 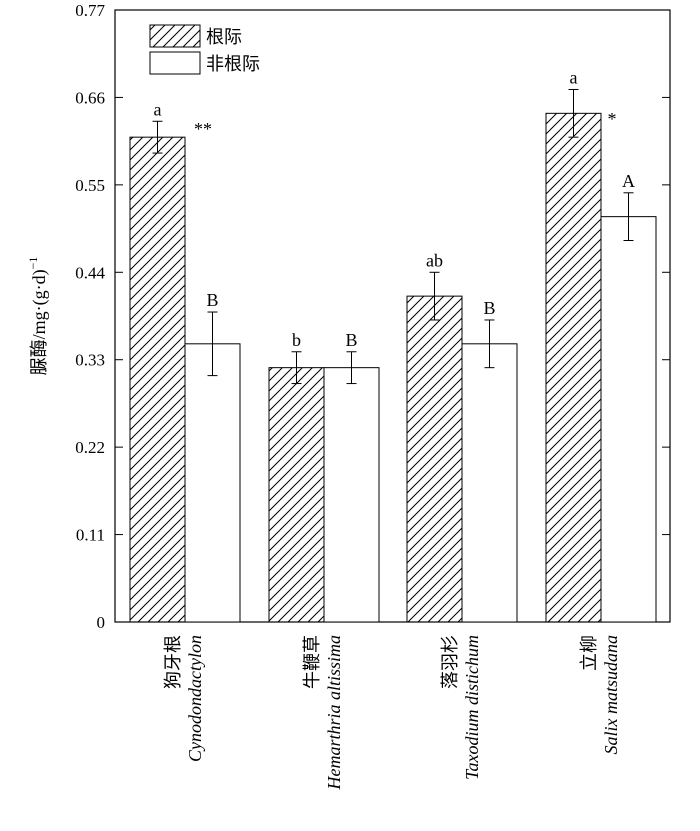 What do you see at coordinates (175, 36) in the screenshot?
I see `legend-swatch-rhizosphere` at bounding box center [175, 36].